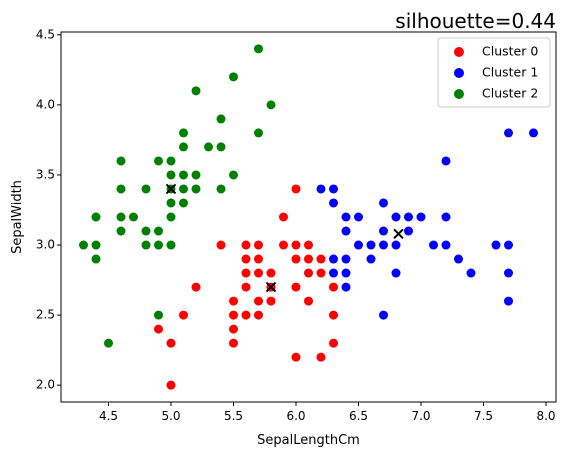  What do you see at coordinates (233, 416) in the screenshot?
I see `x-tick-label-5.5: 5.5` at bounding box center [233, 416].